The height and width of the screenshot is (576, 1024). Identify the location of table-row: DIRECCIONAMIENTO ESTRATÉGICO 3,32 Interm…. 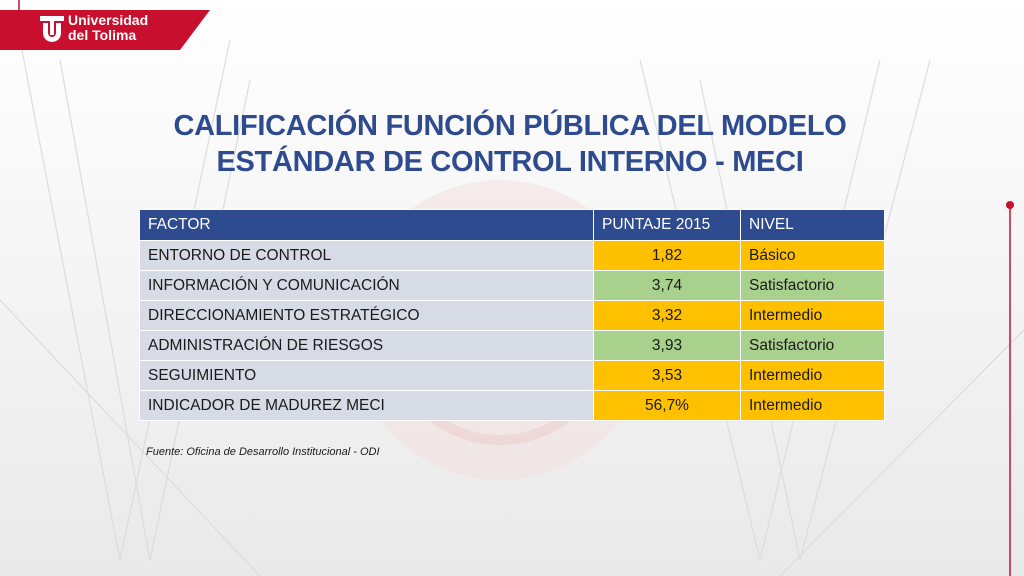
(512, 315).